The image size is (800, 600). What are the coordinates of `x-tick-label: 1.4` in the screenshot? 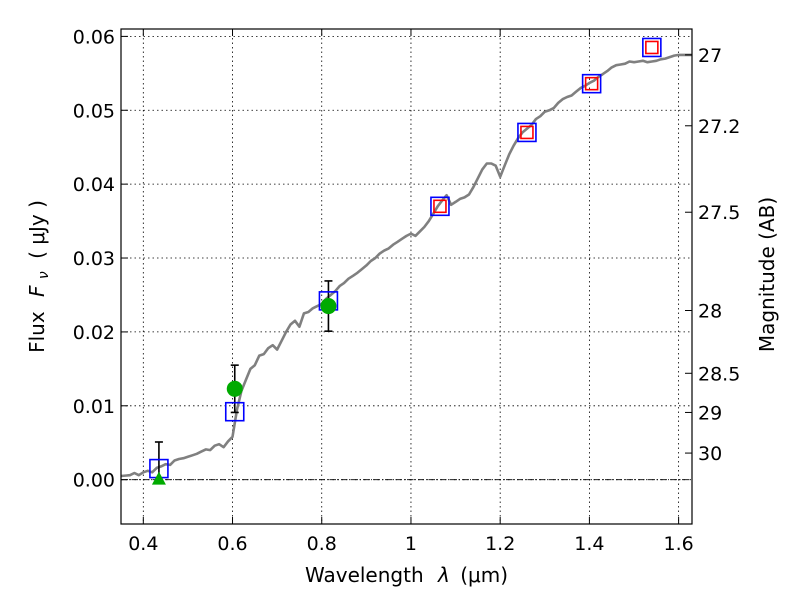 It's located at (589, 544).